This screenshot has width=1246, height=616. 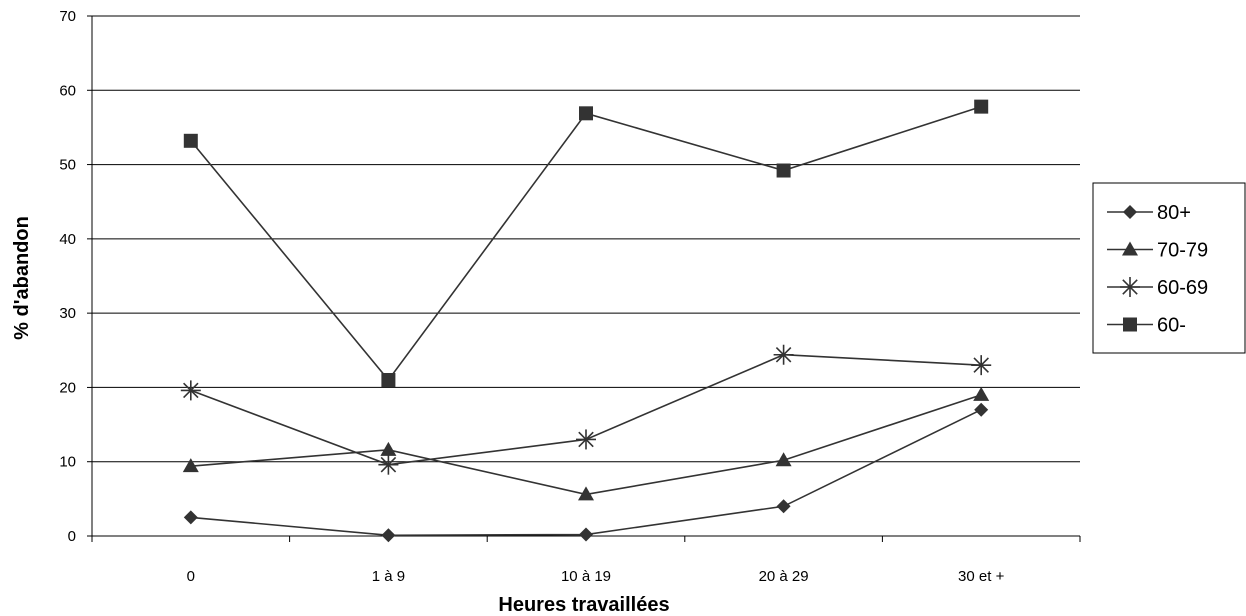 What do you see at coordinates (981, 576) in the screenshot?
I see `x-tick-label: 30 et +` at bounding box center [981, 576].